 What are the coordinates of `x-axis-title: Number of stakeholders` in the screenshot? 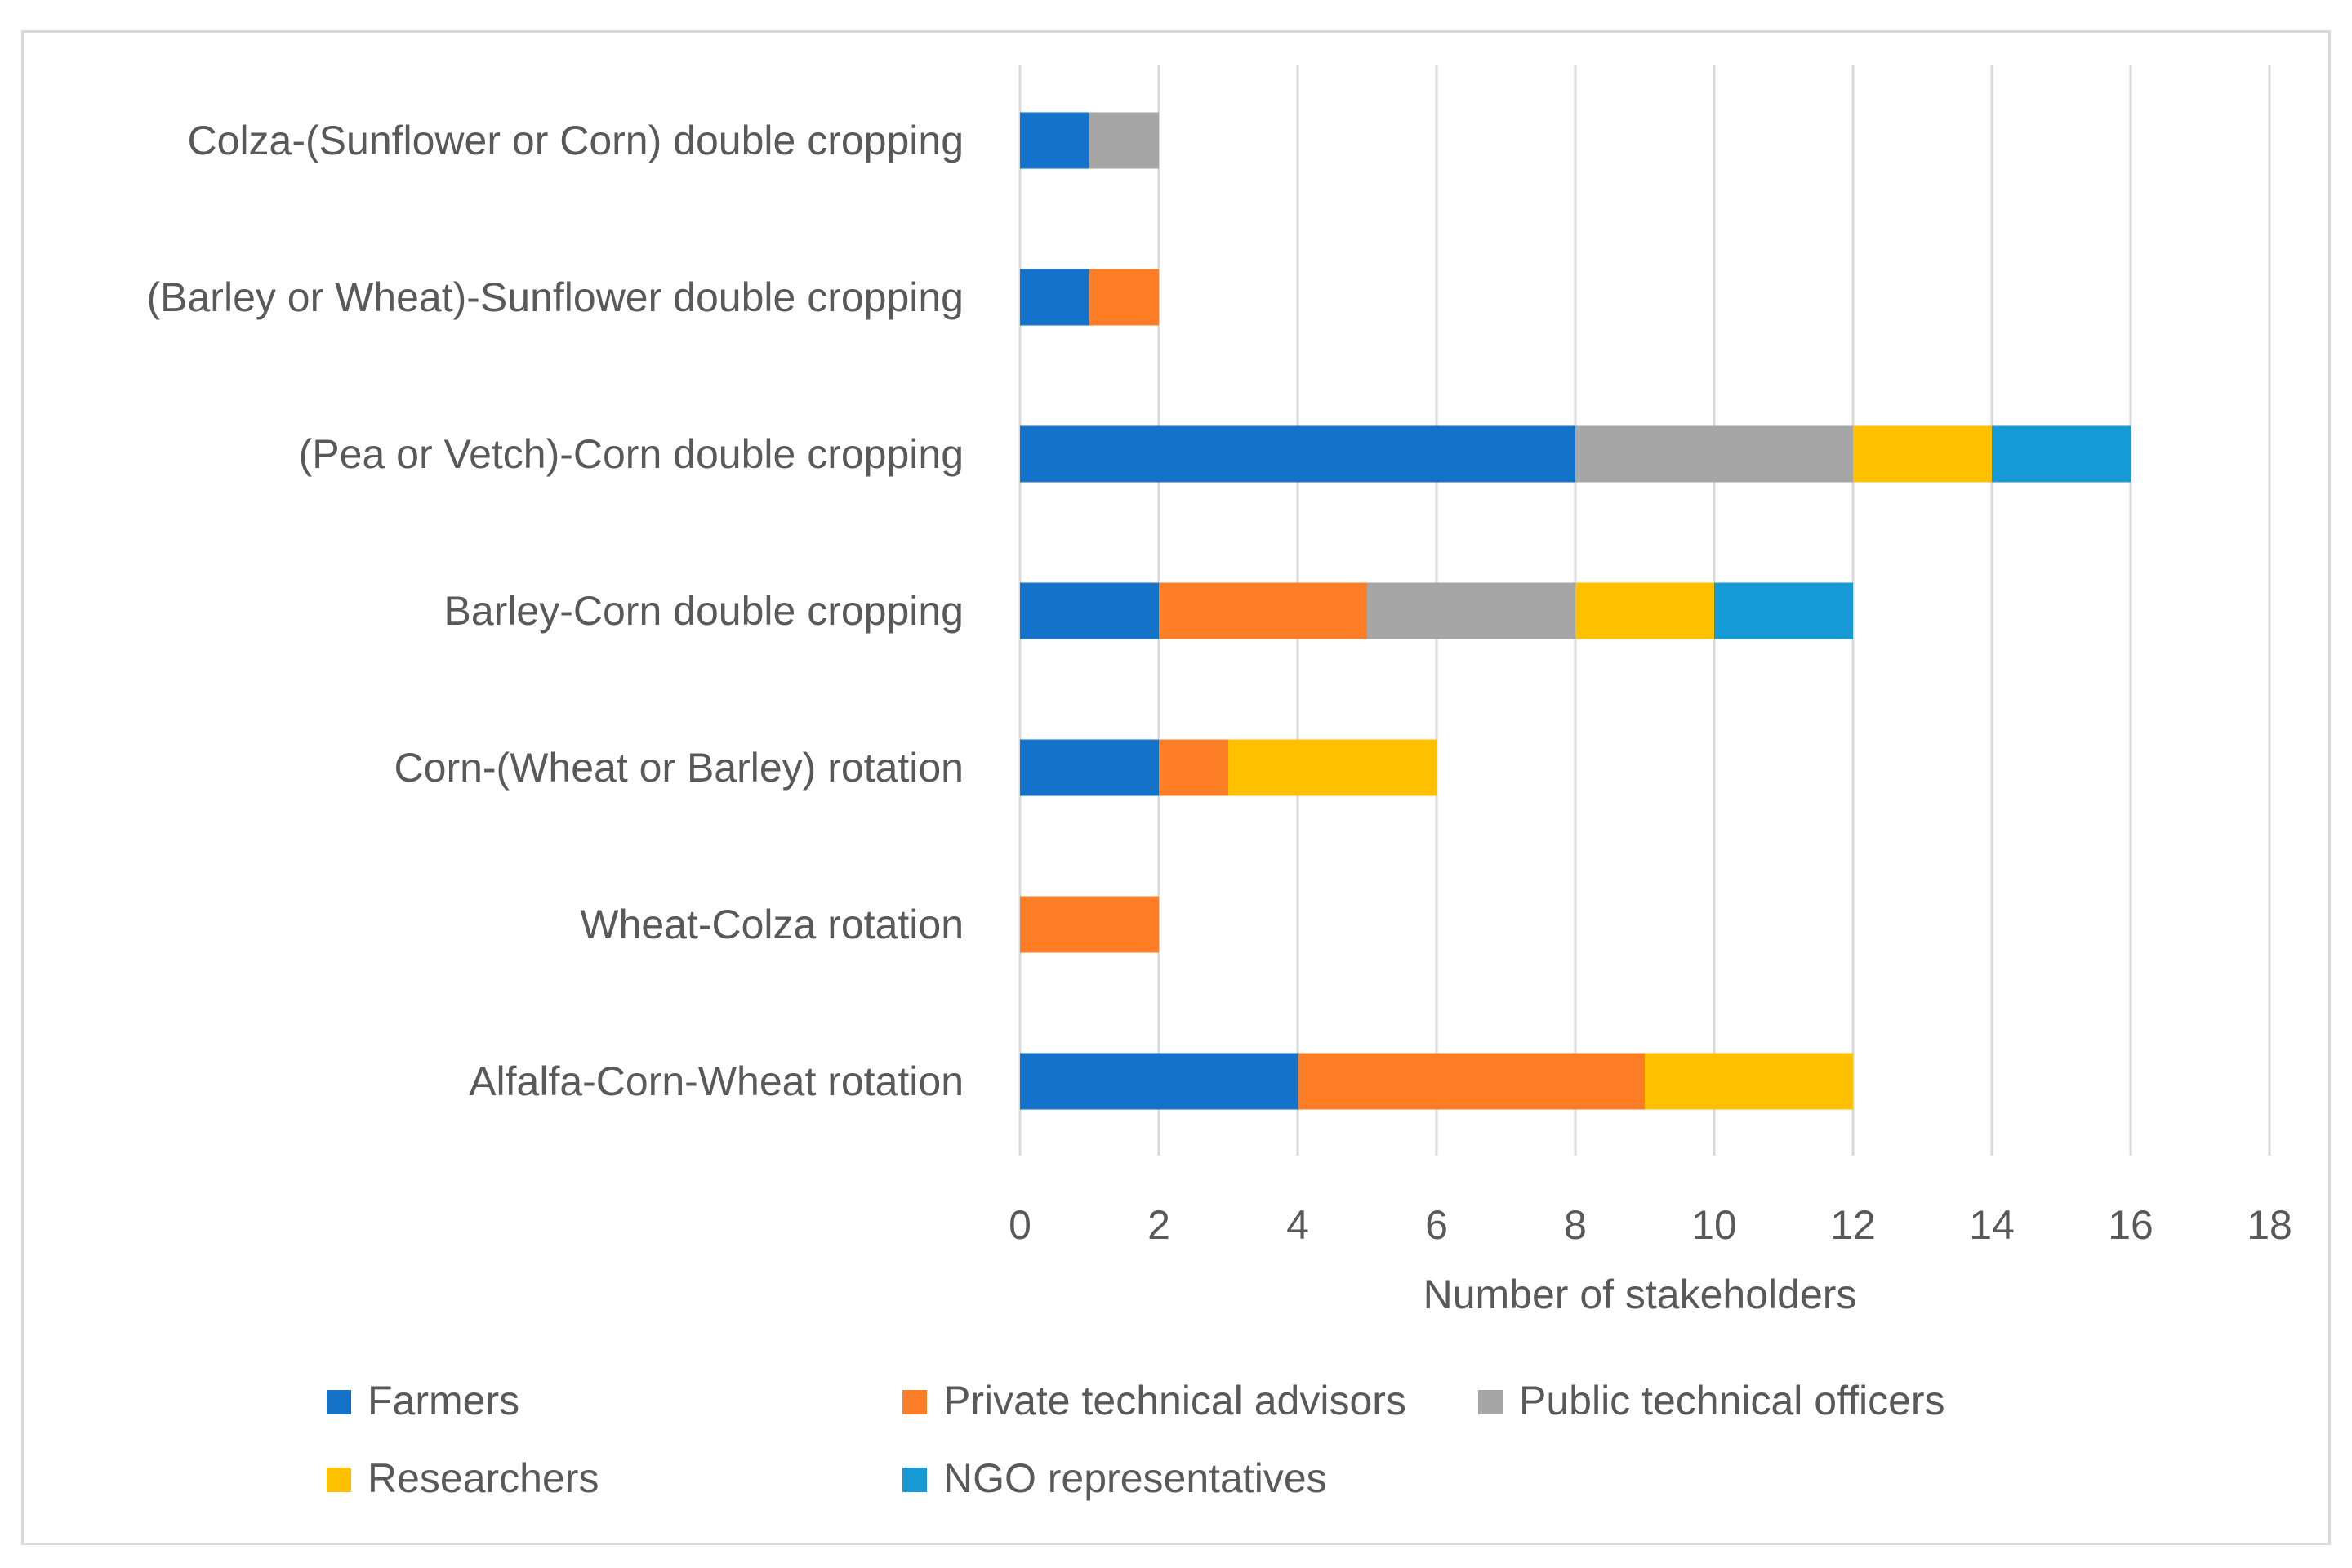 It's located at (1640, 1294).